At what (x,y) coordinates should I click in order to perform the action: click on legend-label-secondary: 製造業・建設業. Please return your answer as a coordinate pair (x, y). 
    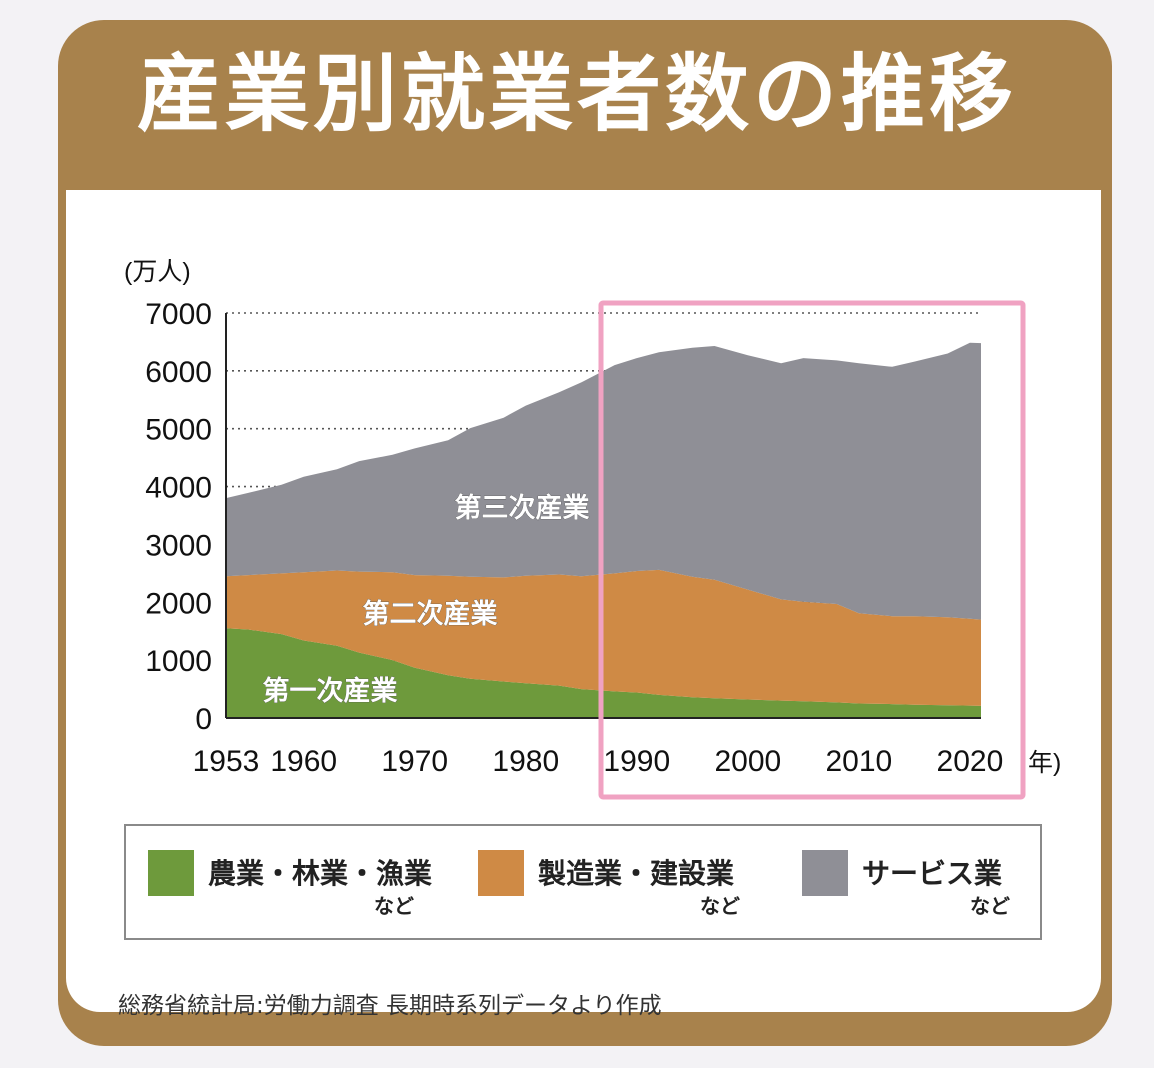
    Looking at the image, I should click on (636, 873).